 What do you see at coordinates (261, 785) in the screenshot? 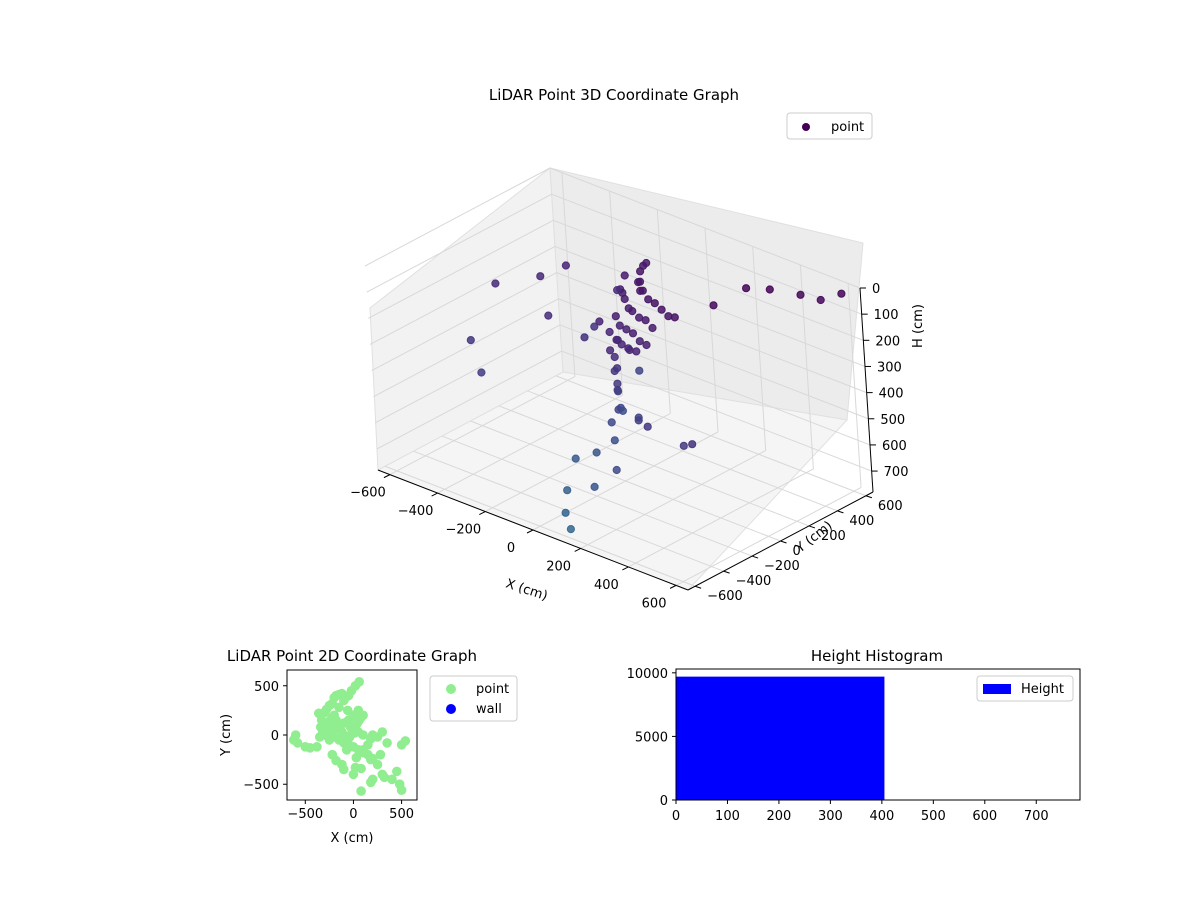
I see `chart-2d-y-tick-label: −500` at bounding box center [261, 785].